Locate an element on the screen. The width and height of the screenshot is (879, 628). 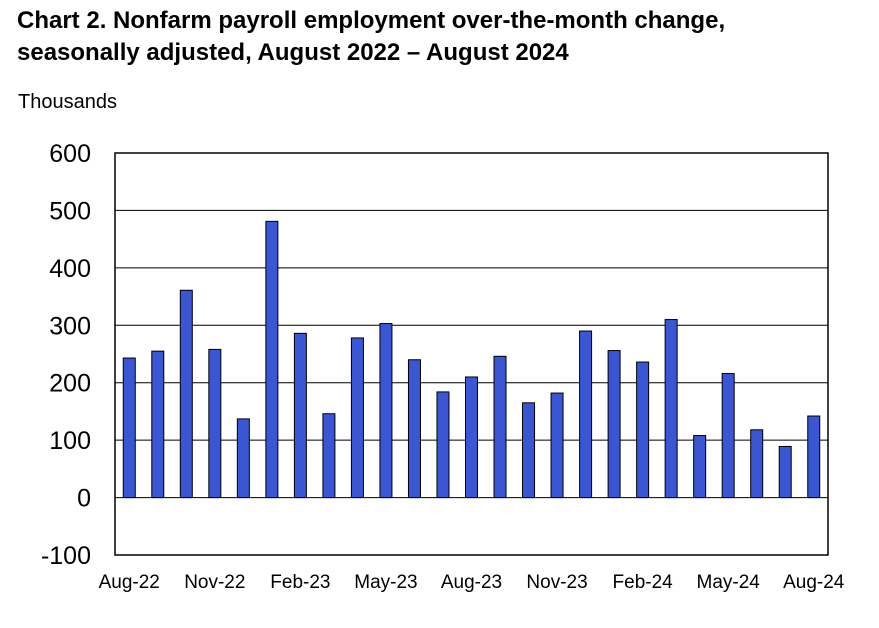
x-tick-label: May-23 is located at coordinates (385, 582).